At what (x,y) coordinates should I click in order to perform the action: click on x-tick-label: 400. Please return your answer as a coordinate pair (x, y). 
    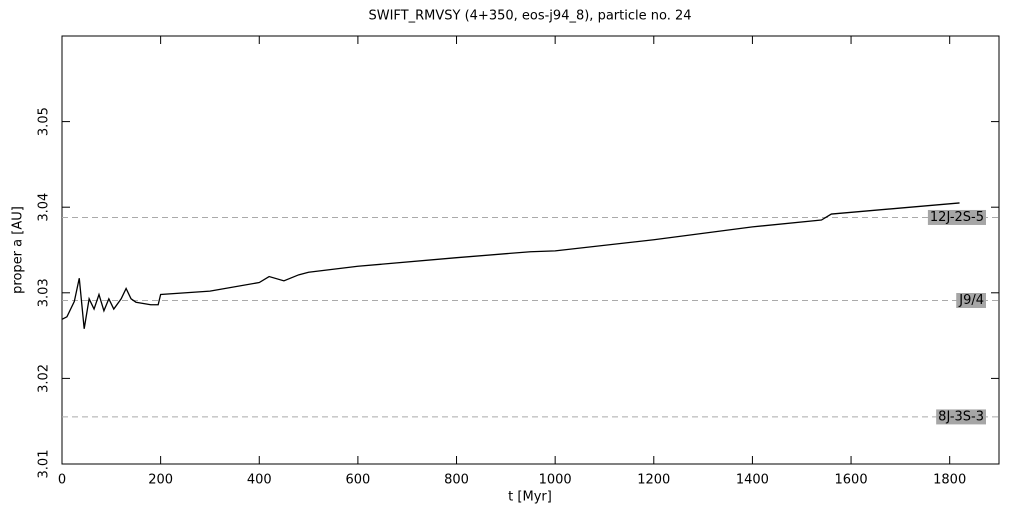
    Looking at the image, I should click on (259, 480).